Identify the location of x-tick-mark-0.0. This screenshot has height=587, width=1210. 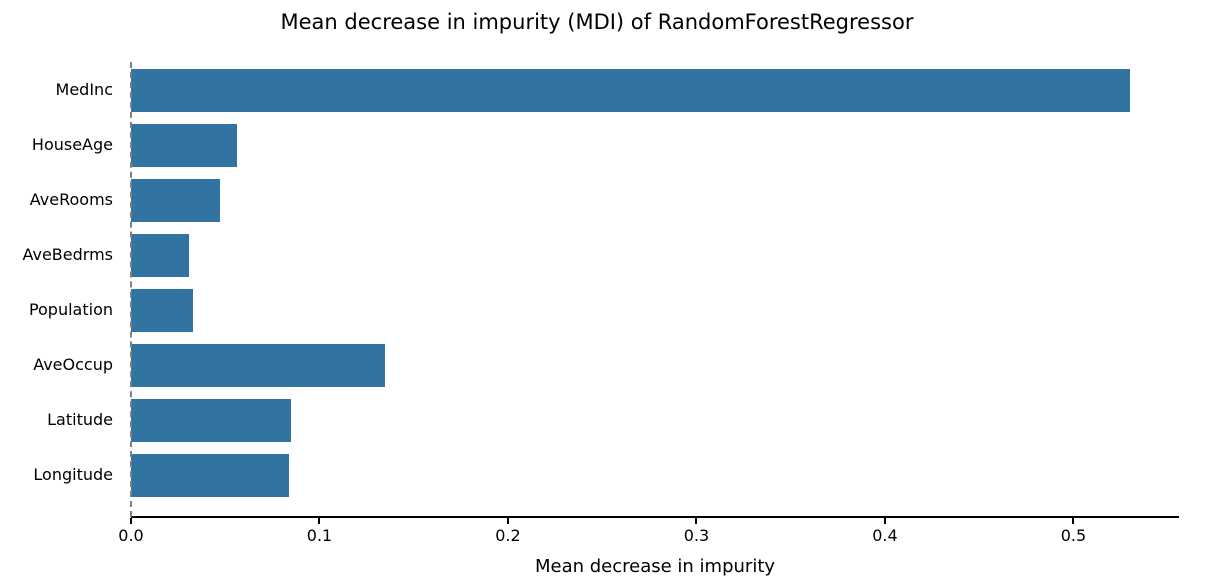
(131, 521).